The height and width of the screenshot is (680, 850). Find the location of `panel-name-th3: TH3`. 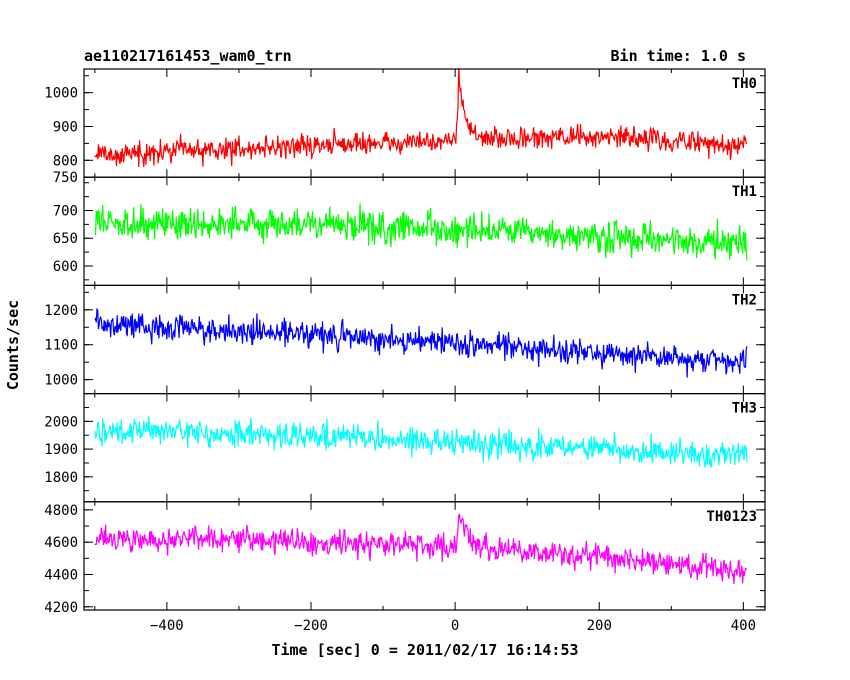

panel-name-th3: TH3 is located at coordinates (744, 409).